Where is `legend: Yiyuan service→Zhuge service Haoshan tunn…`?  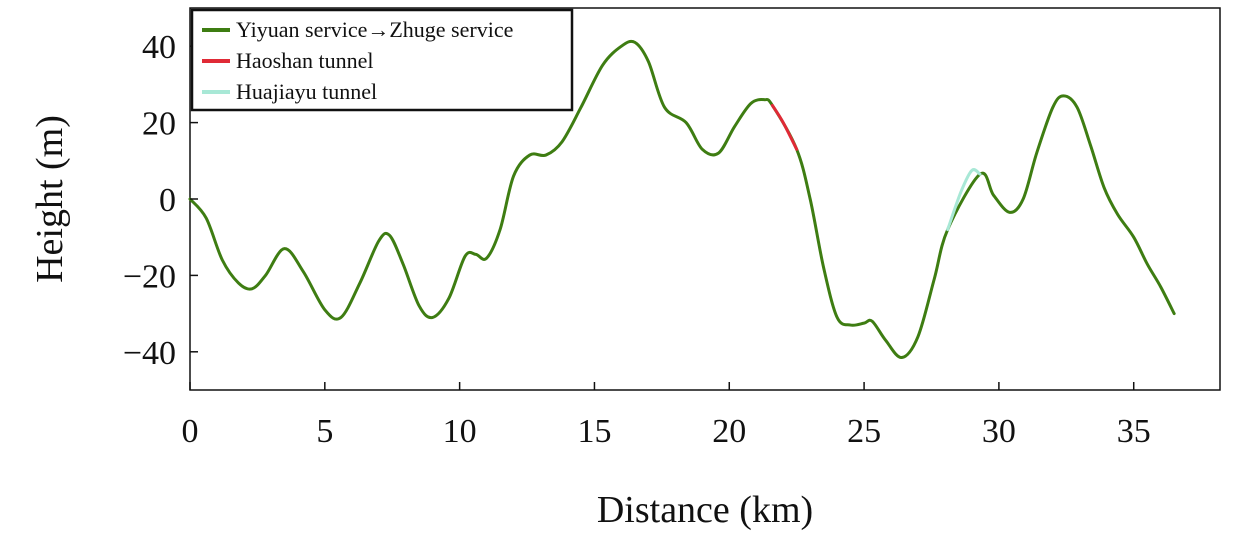
legend: Yiyuan service→Zhuge service Haoshan tunn… is located at coordinates (382, 60).